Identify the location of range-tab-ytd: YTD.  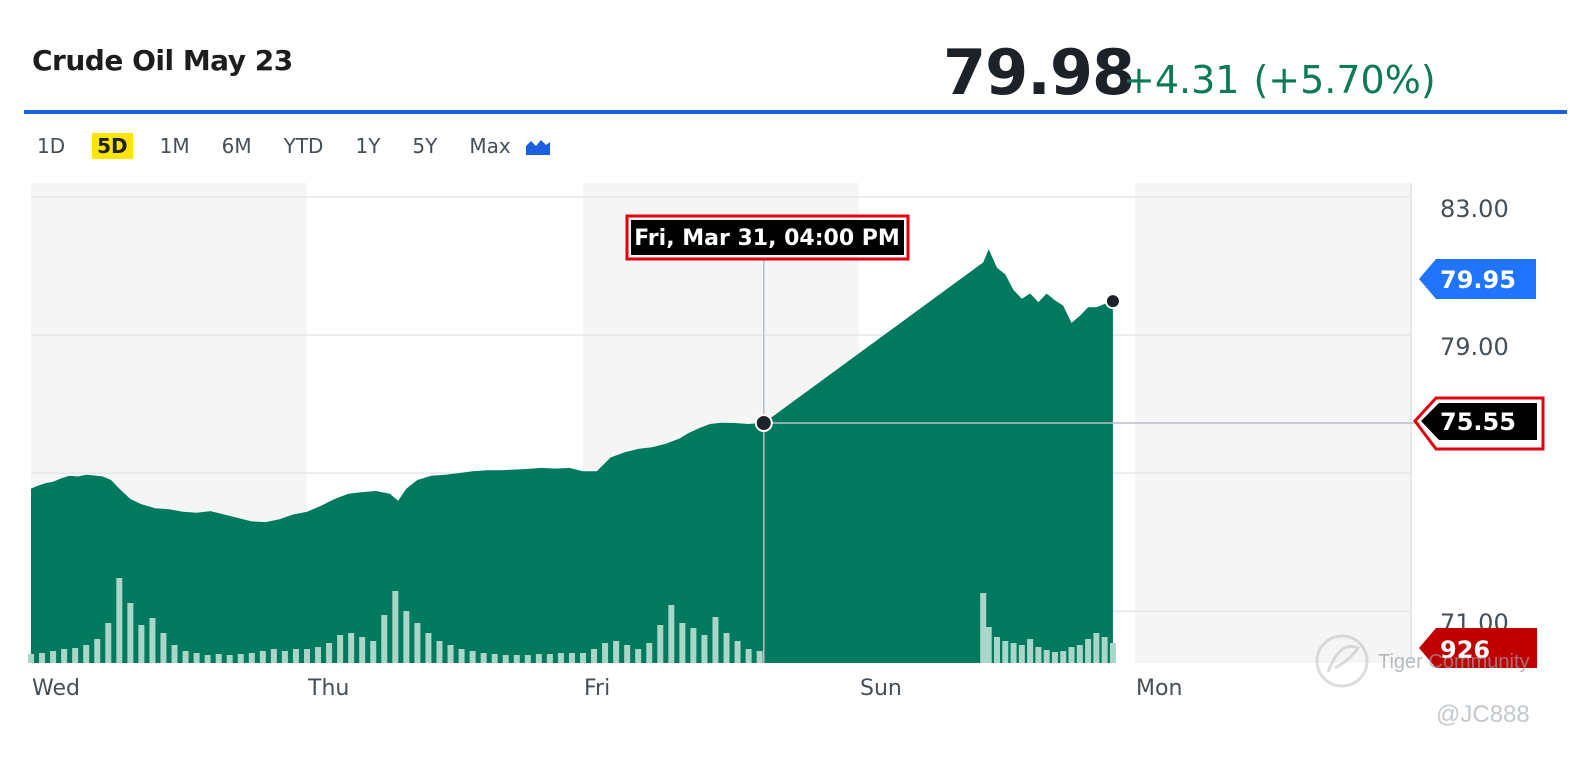
(303, 146).